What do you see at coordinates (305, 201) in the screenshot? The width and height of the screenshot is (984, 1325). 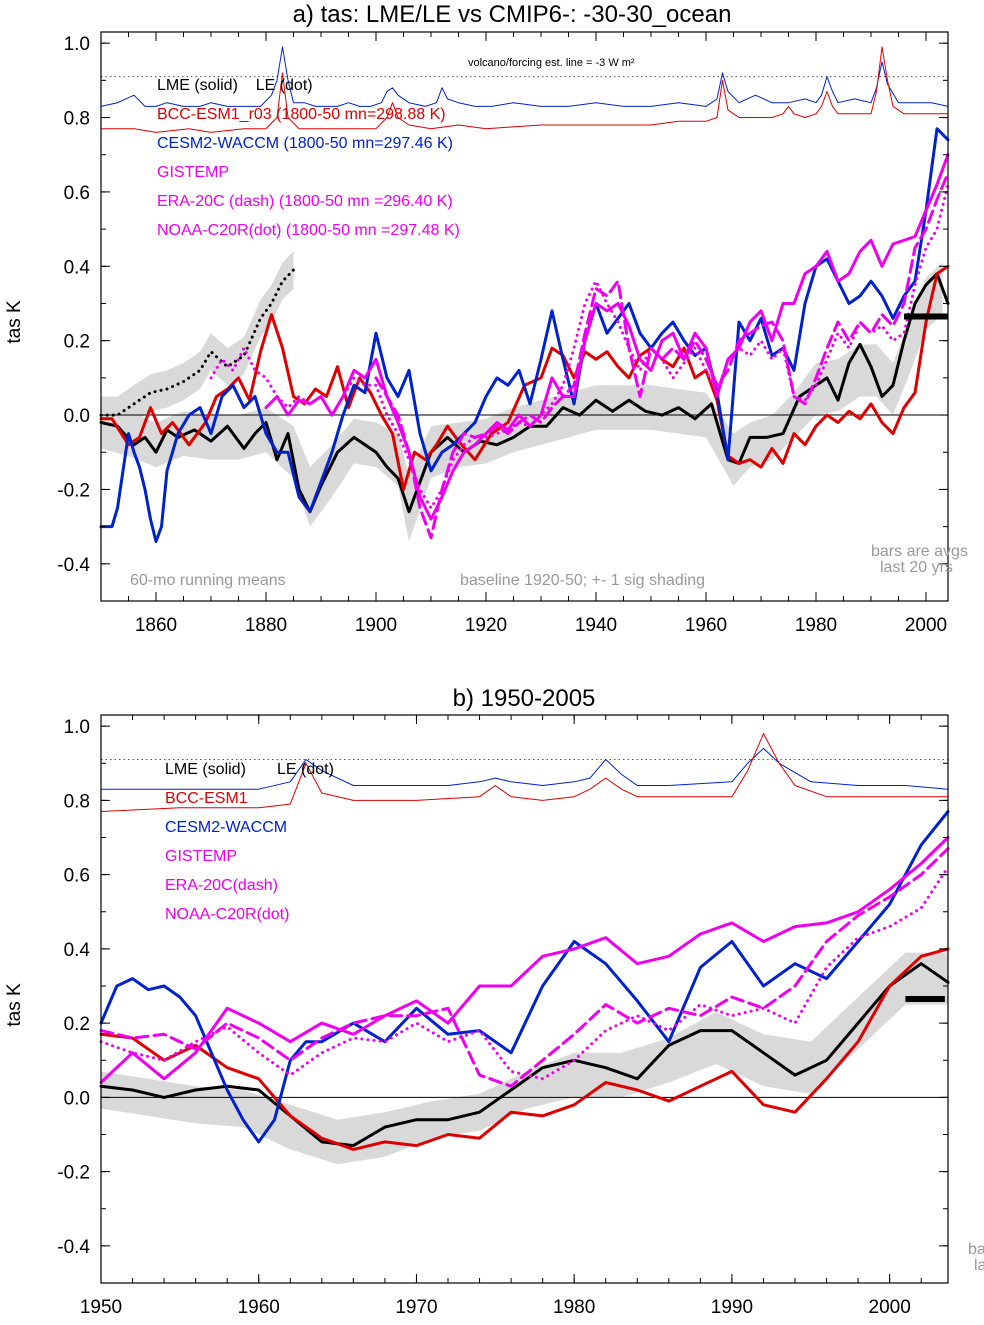 I see `legend-entry: ERA-20C (dash) (1800-50 mn =296.40 K)` at bounding box center [305, 201].